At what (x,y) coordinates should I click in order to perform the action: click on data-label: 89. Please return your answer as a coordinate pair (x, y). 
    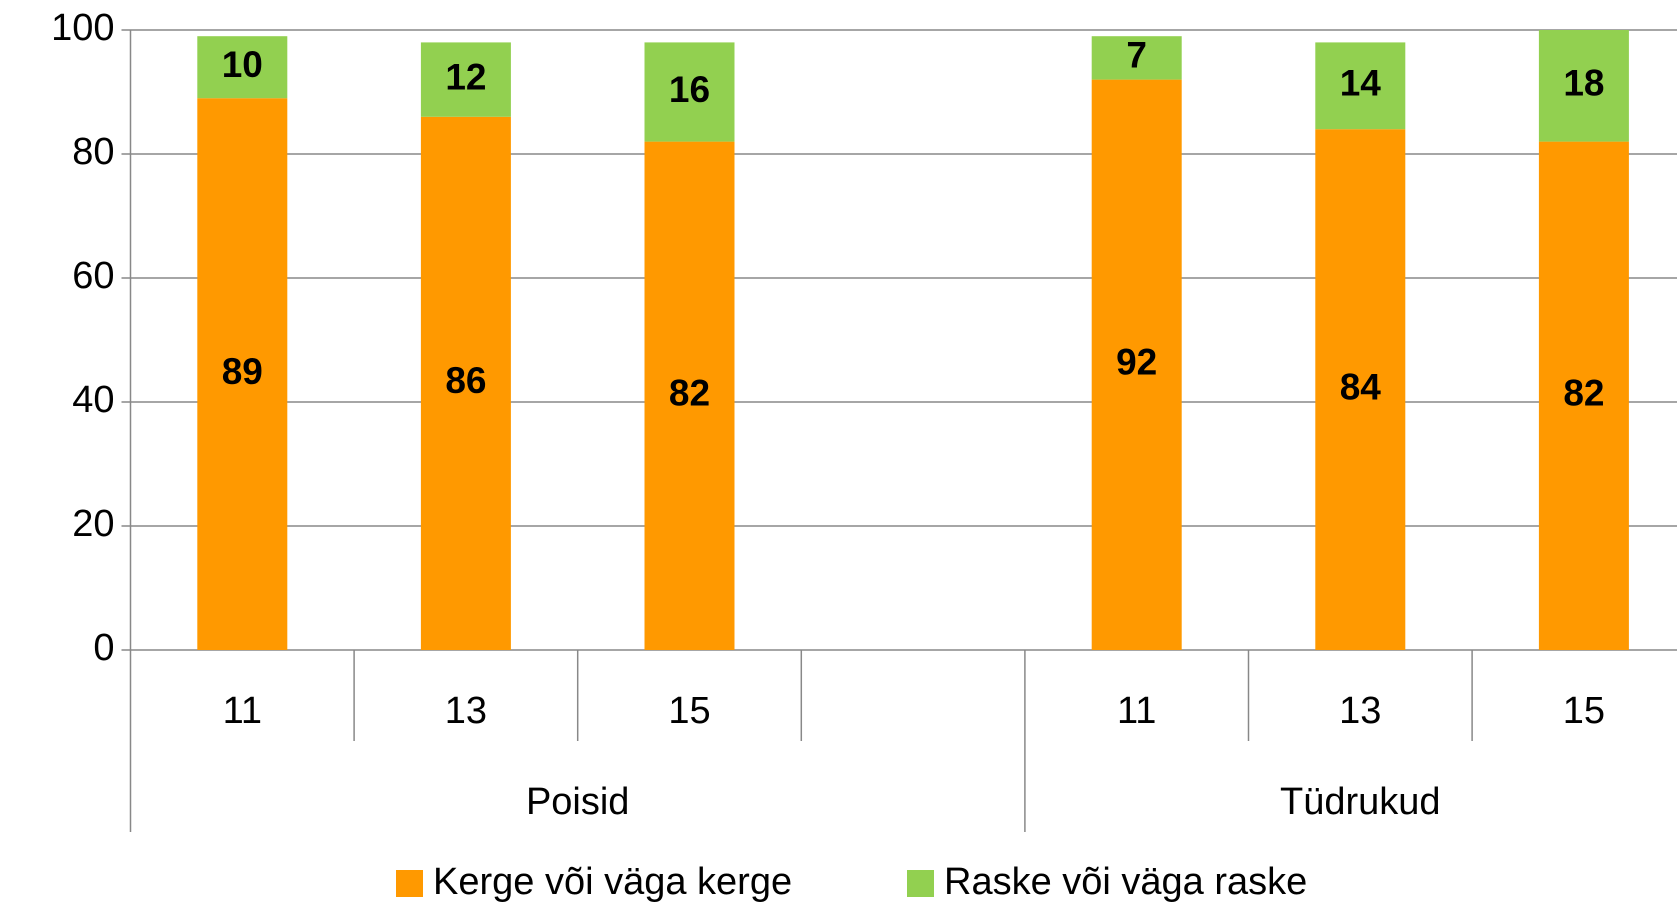
    Looking at the image, I should click on (242, 371).